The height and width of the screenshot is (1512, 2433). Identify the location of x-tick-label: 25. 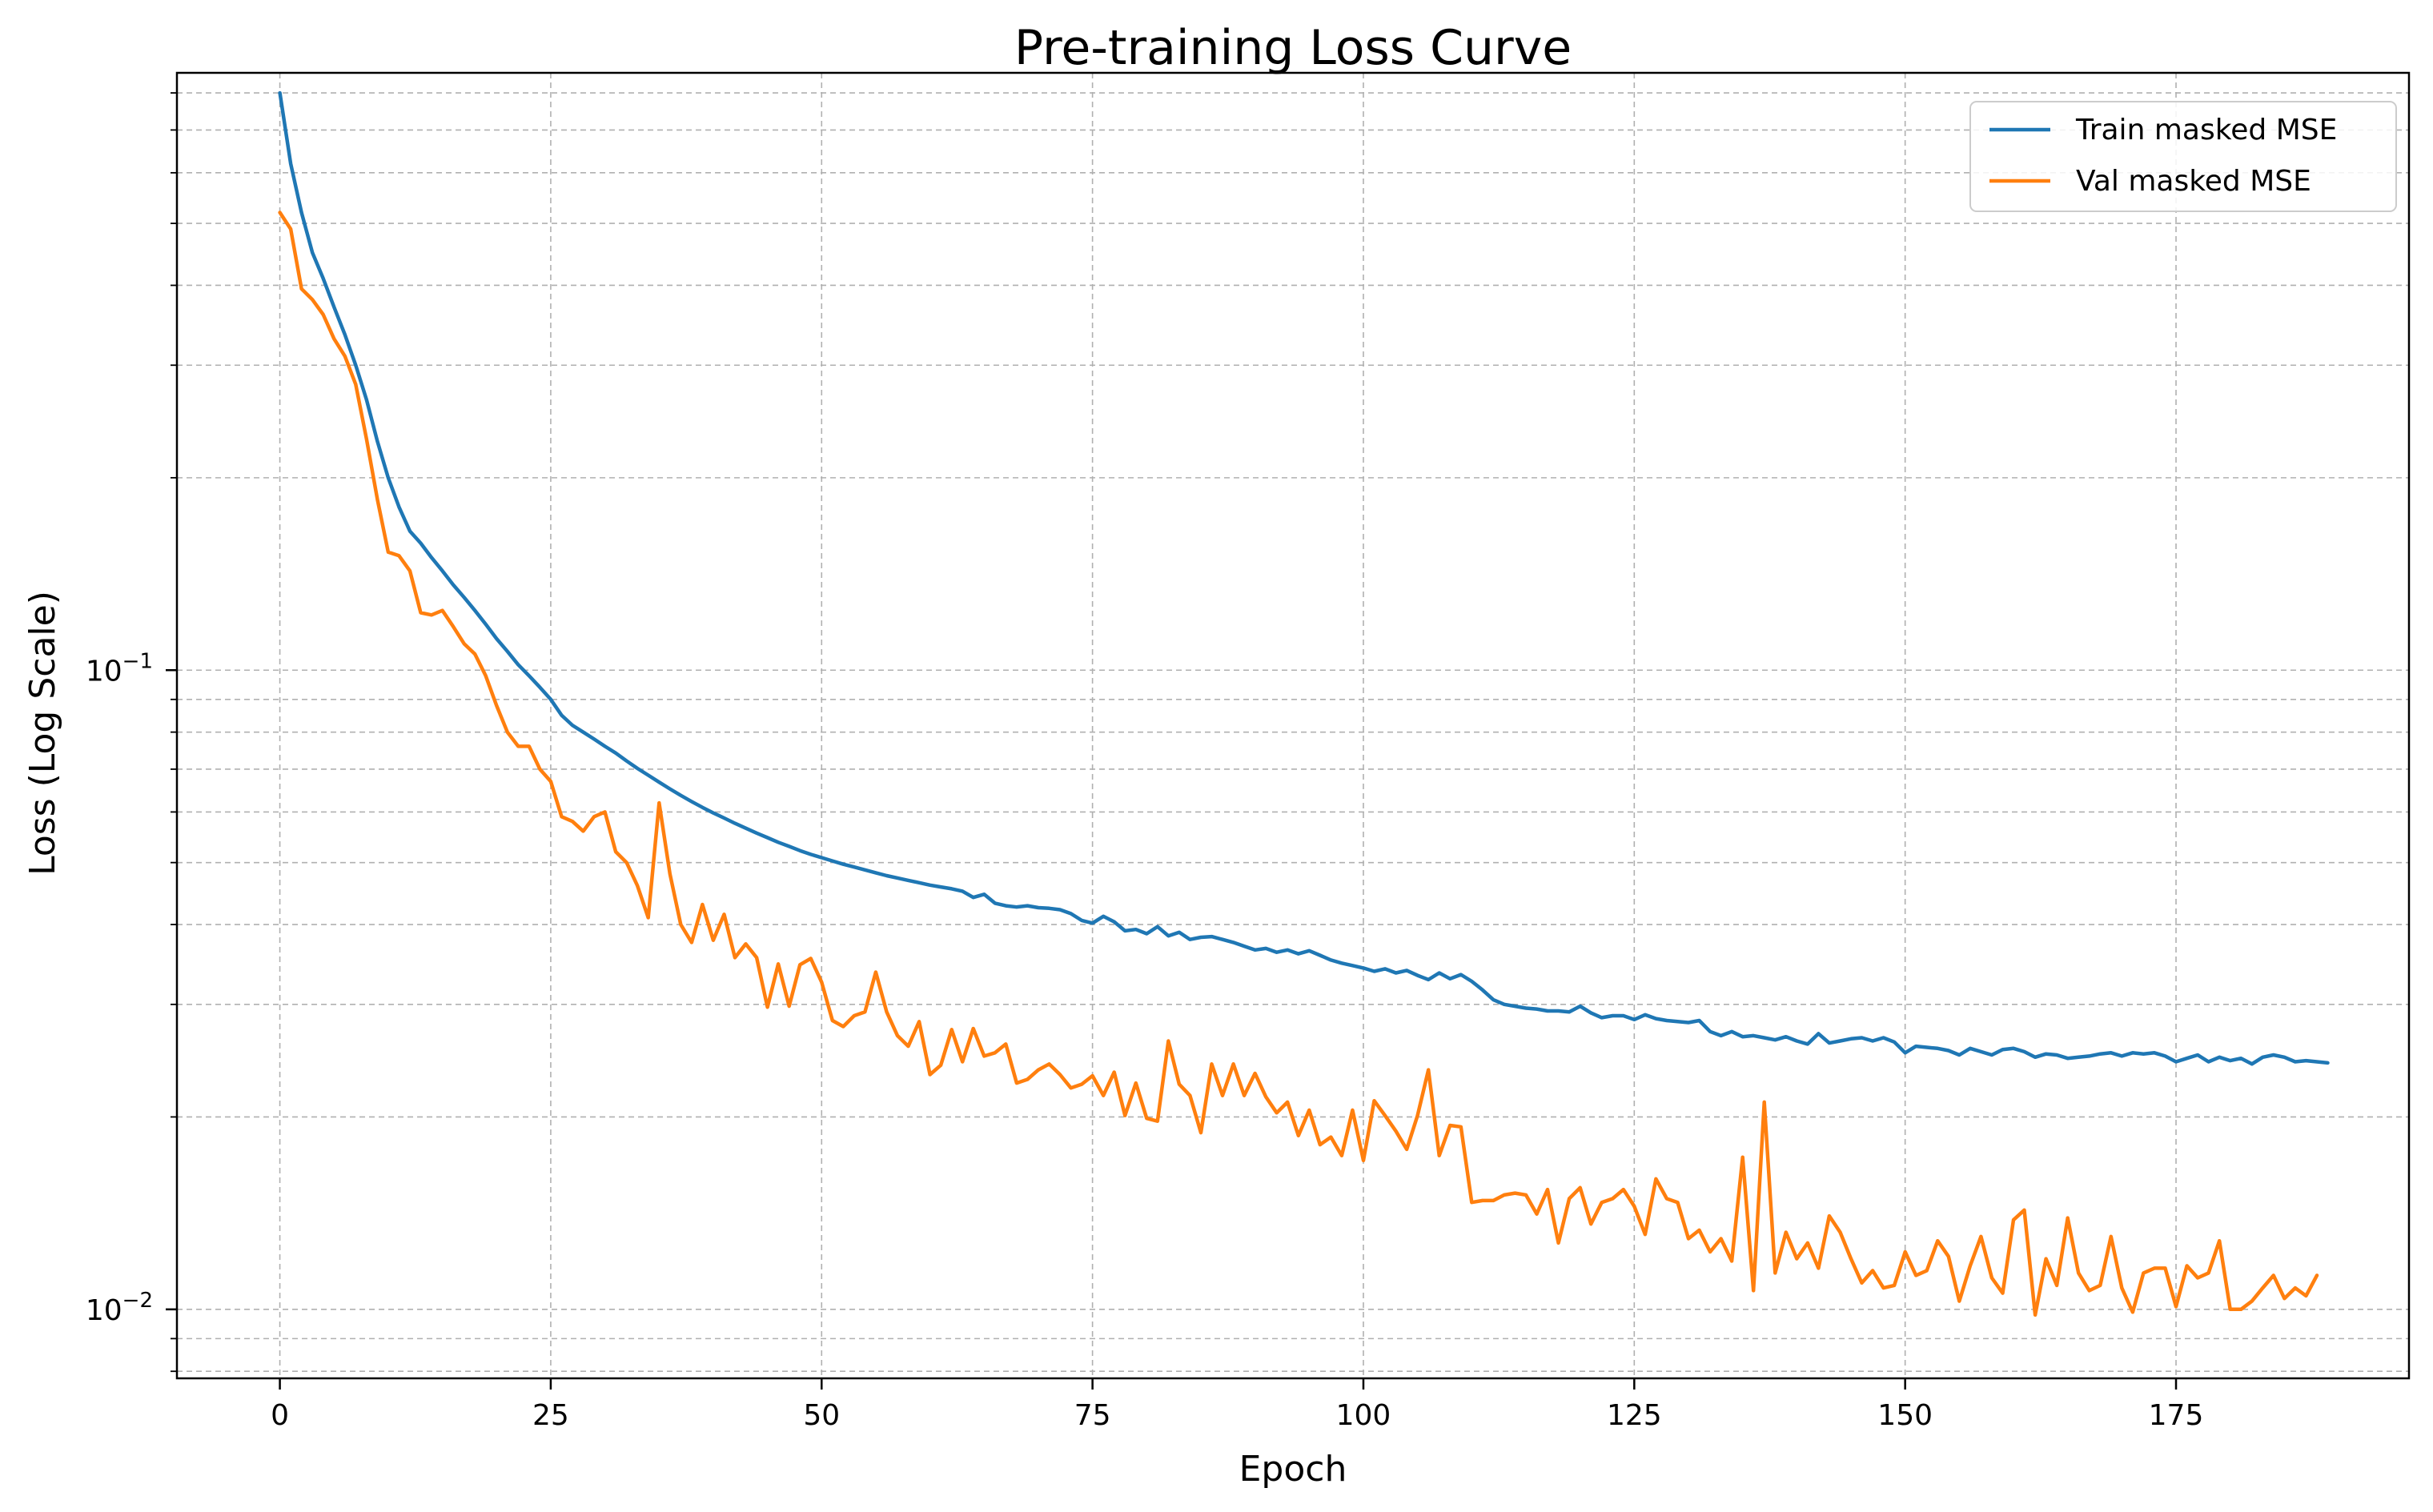
(550, 1416).